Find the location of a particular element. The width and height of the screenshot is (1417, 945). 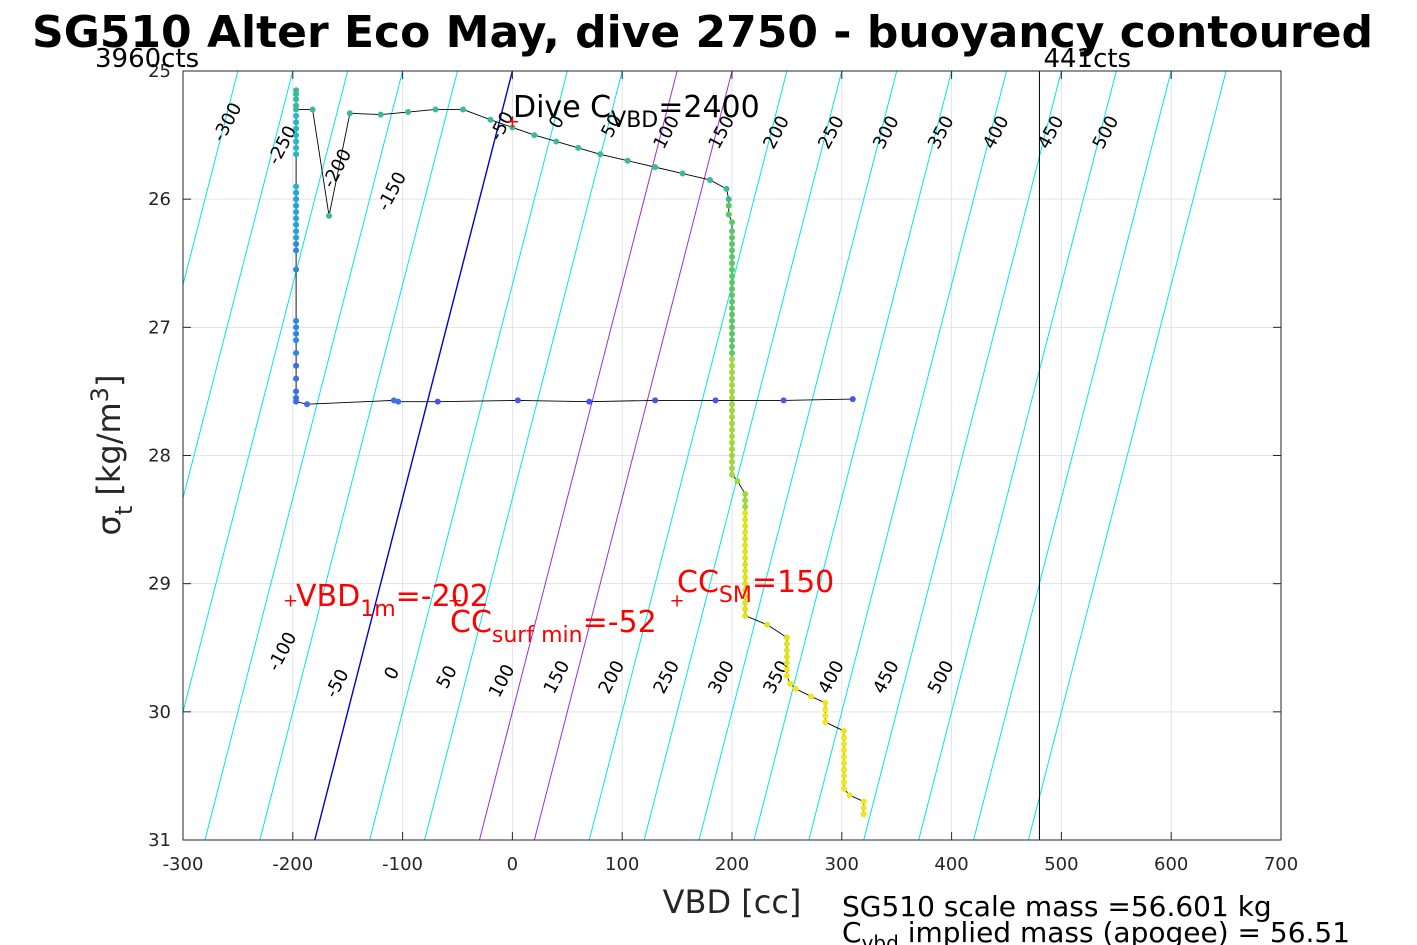

counts-right-label: 441cts is located at coordinates (1087, 59).